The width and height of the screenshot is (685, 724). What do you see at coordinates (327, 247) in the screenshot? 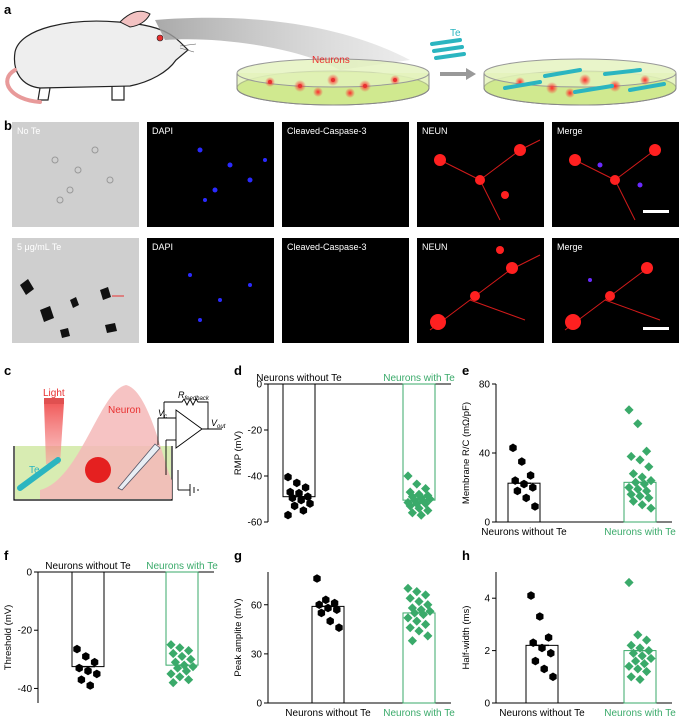
I see `channel-label: Cleaved-Caspase-3` at bounding box center [327, 247].